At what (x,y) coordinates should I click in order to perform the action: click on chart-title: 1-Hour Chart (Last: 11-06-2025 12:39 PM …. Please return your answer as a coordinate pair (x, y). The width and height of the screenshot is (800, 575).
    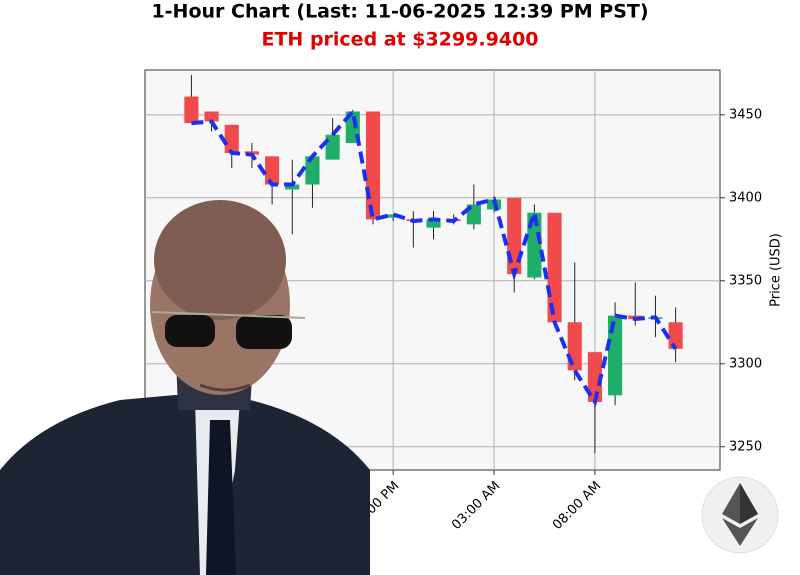
    Looking at the image, I should click on (399, 12).